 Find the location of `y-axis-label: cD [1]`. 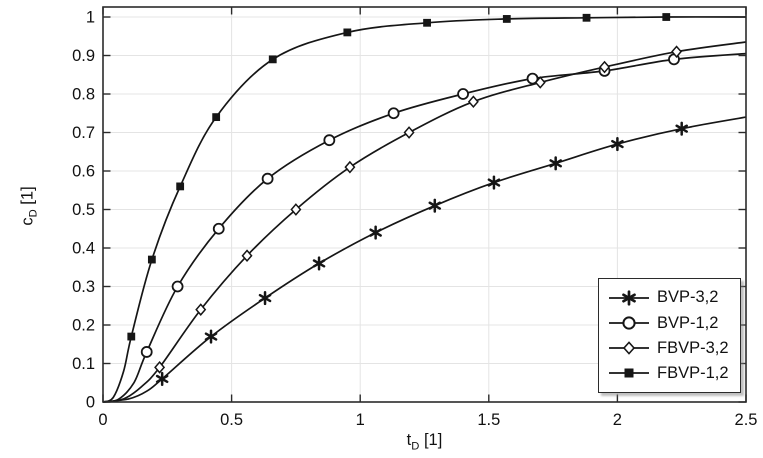

y-axis-label: cD [1] is located at coordinates (28, 205).